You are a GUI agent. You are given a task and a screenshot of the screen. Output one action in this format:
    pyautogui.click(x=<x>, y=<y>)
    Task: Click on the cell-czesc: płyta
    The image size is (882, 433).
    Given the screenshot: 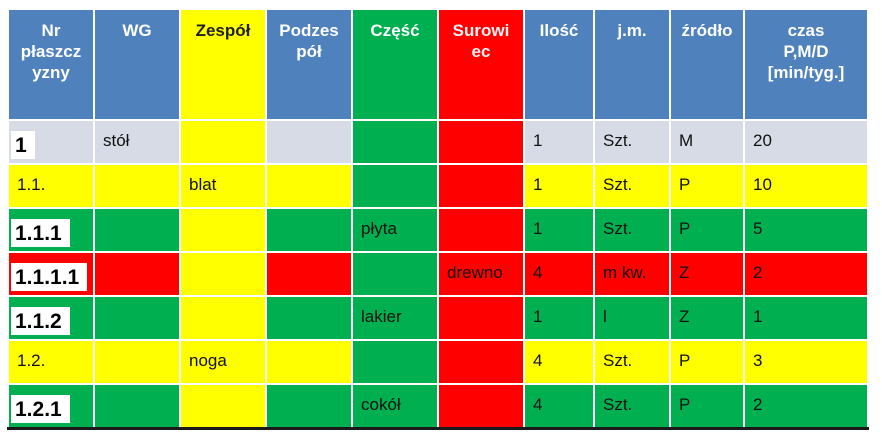 What is the action you would take?
    pyautogui.click(x=395, y=230)
    